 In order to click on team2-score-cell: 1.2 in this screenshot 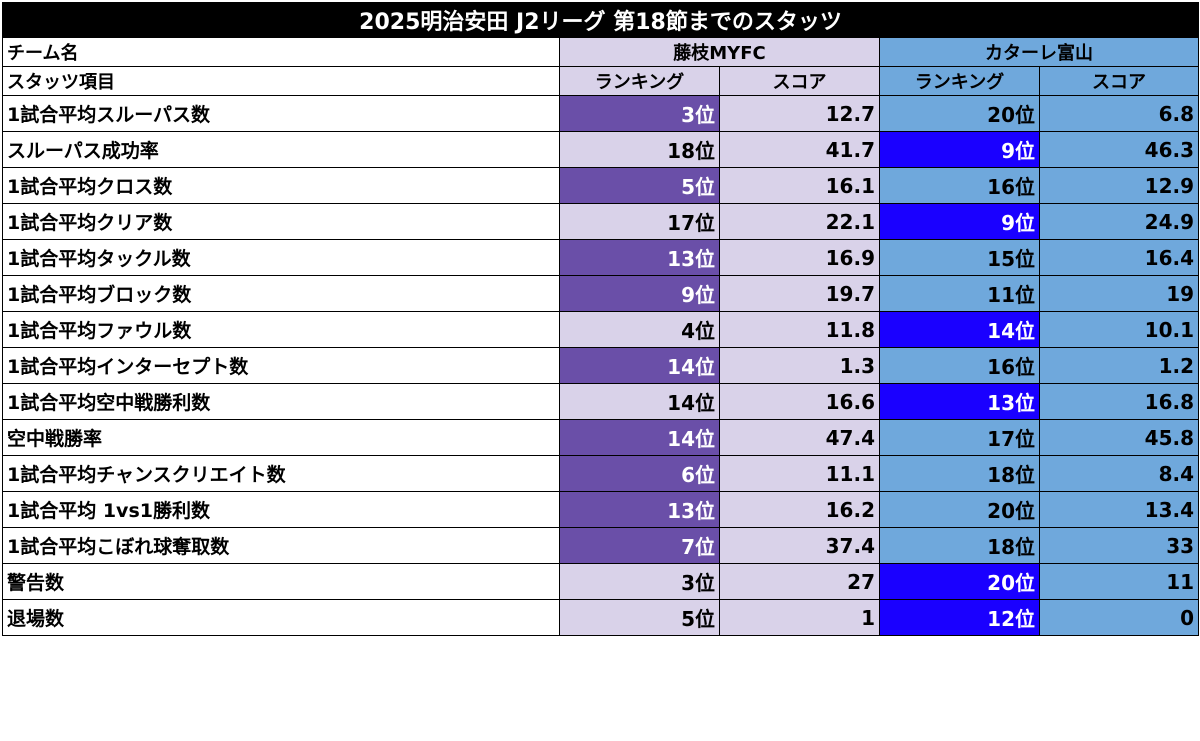, I will do `click(1119, 365)`.